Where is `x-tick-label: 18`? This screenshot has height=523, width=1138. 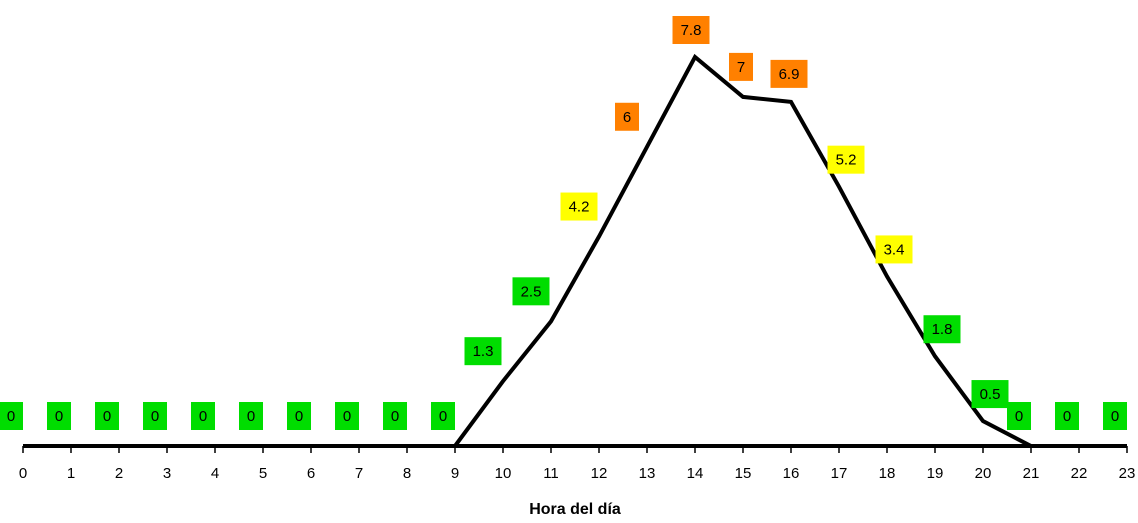 x-tick-label: 18 is located at coordinates (887, 473).